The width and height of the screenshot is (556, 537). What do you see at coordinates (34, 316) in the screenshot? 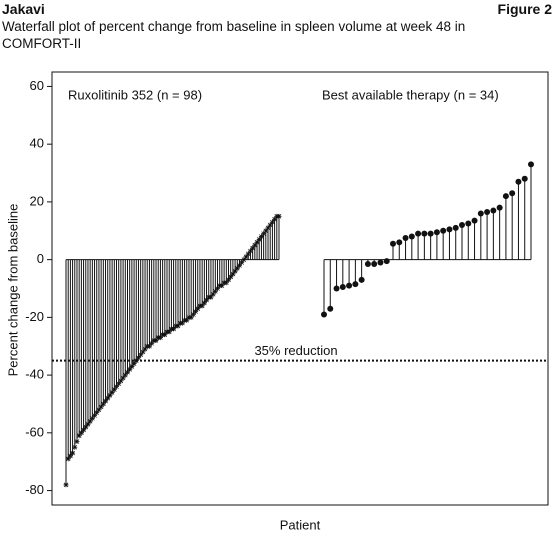
I see `y-tick-label: -20` at bounding box center [34, 316].